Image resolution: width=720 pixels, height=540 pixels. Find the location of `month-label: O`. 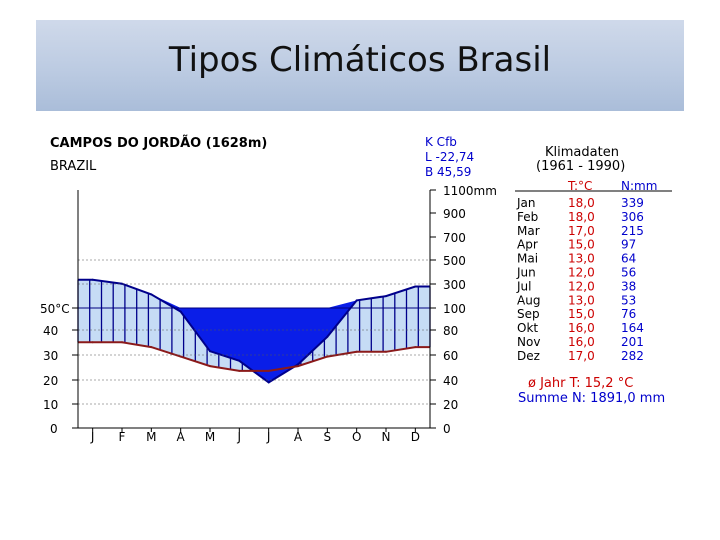

month-label: O is located at coordinates (356, 437).